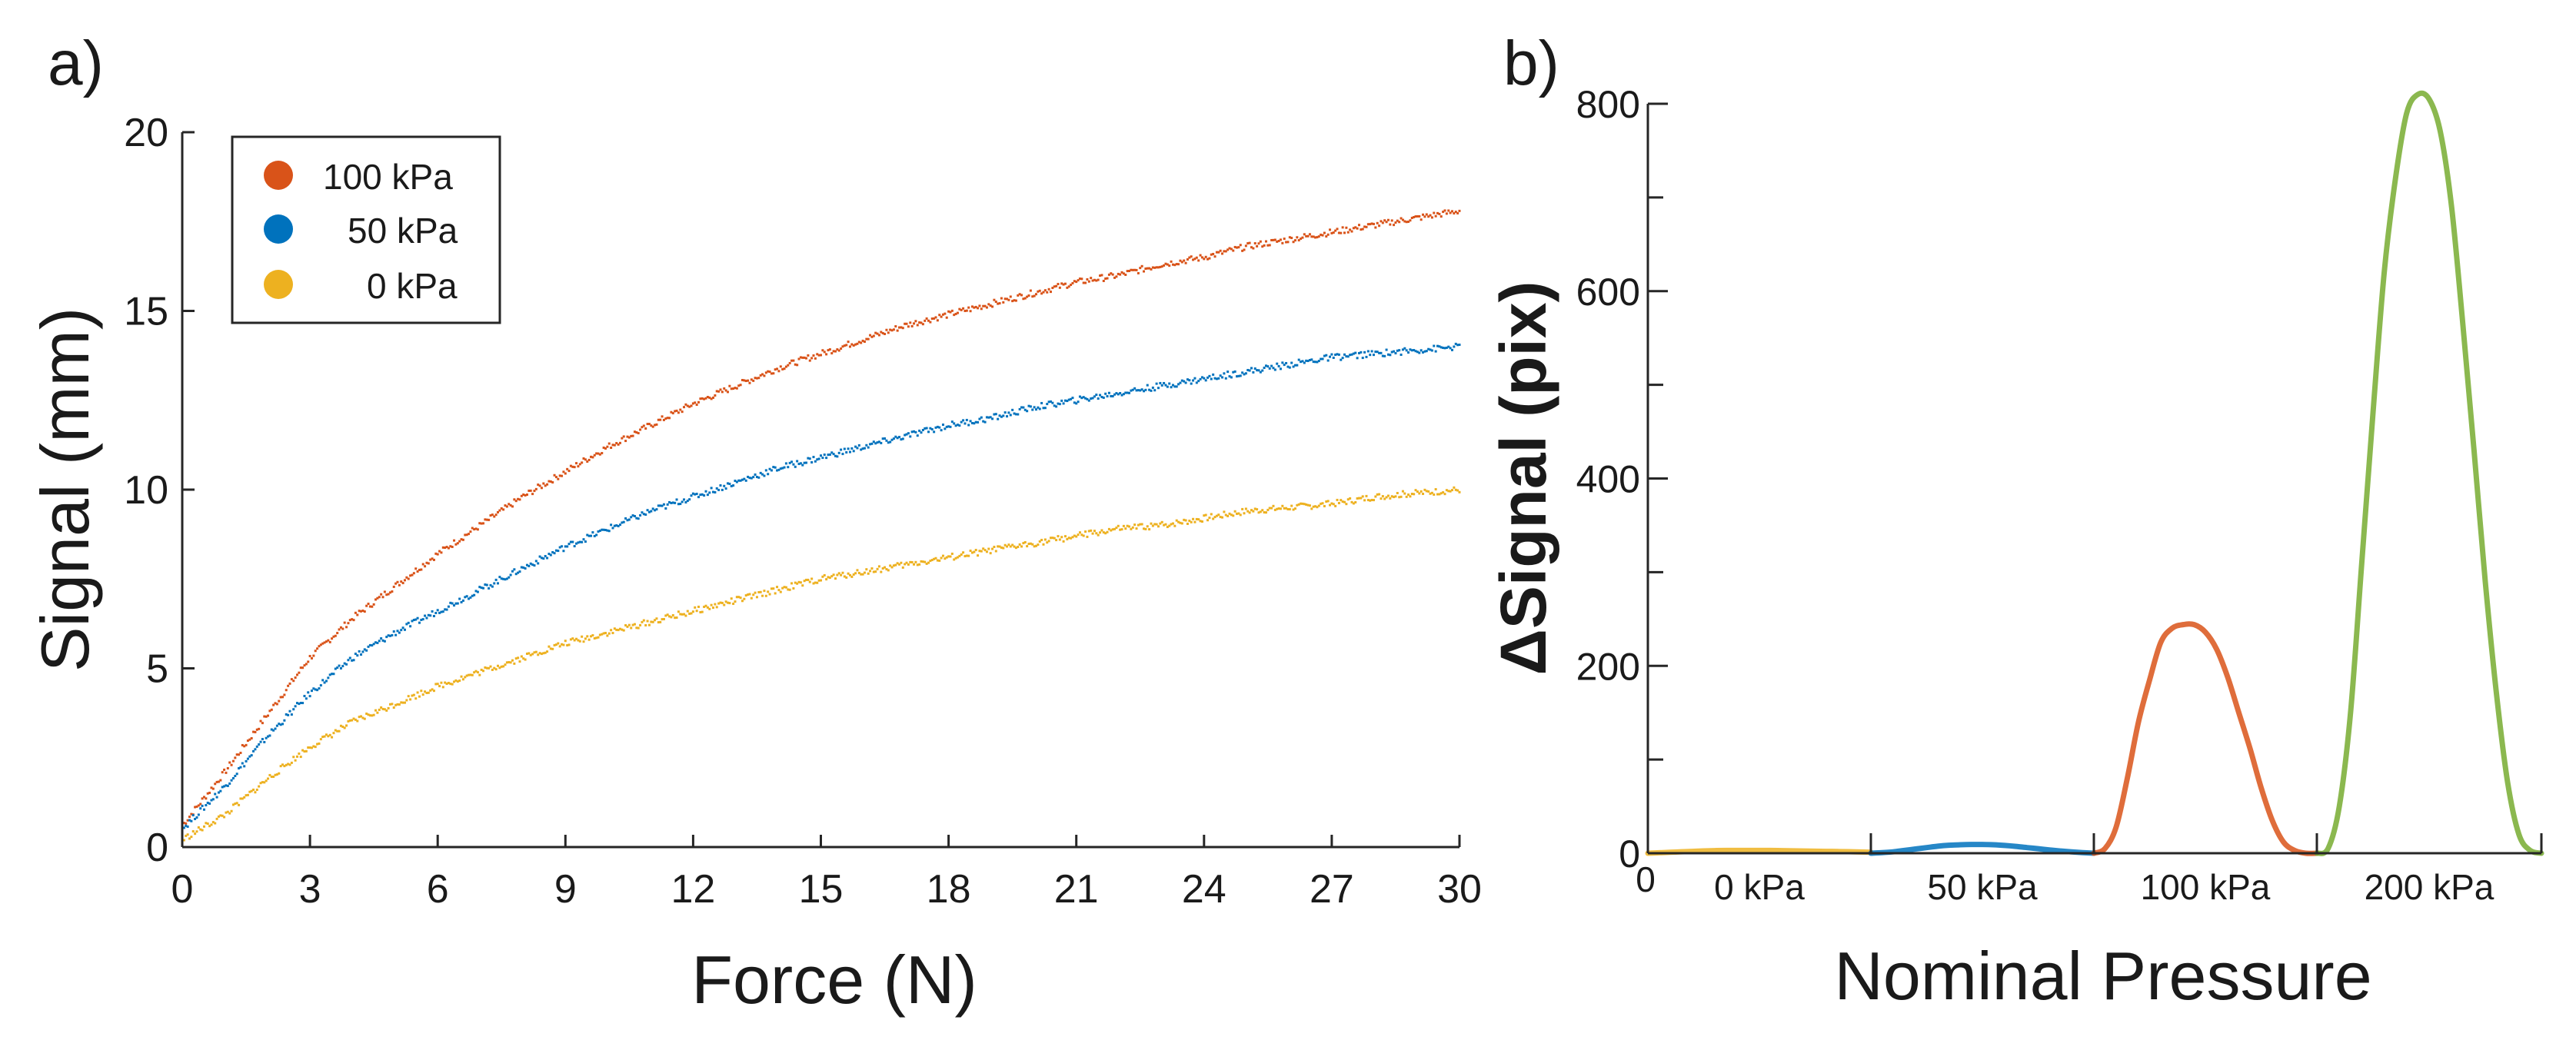 The width and height of the screenshot is (2576, 1040). What do you see at coordinates (278, 229) in the screenshot?
I see `legend-marker-50kpa` at bounding box center [278, 229].